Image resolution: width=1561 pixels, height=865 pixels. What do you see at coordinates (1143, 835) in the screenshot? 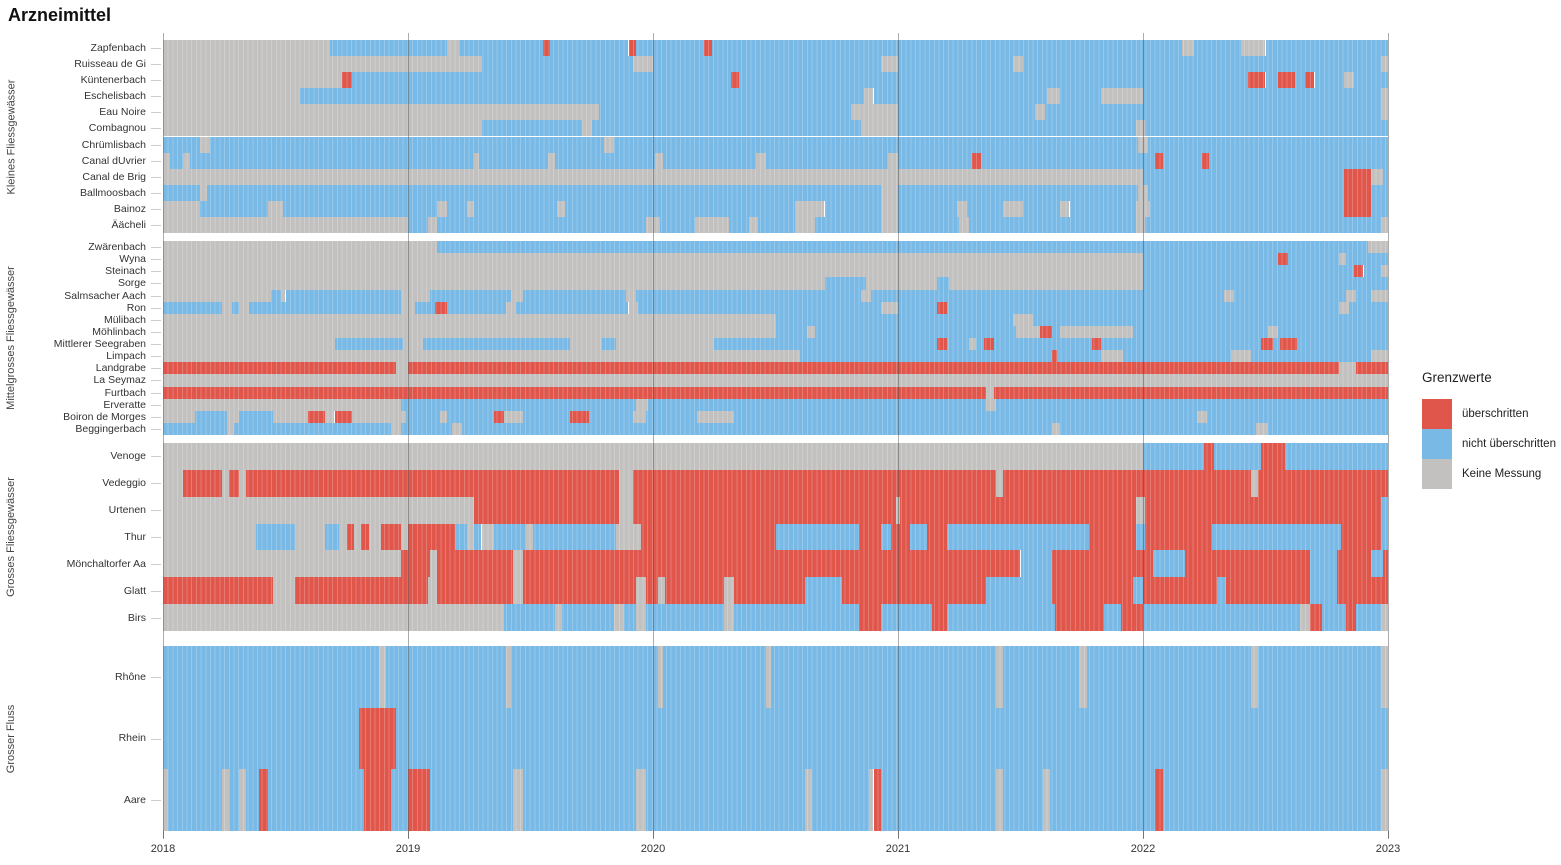
I see `x-axis-tick` at bounding box center [1143, 835].